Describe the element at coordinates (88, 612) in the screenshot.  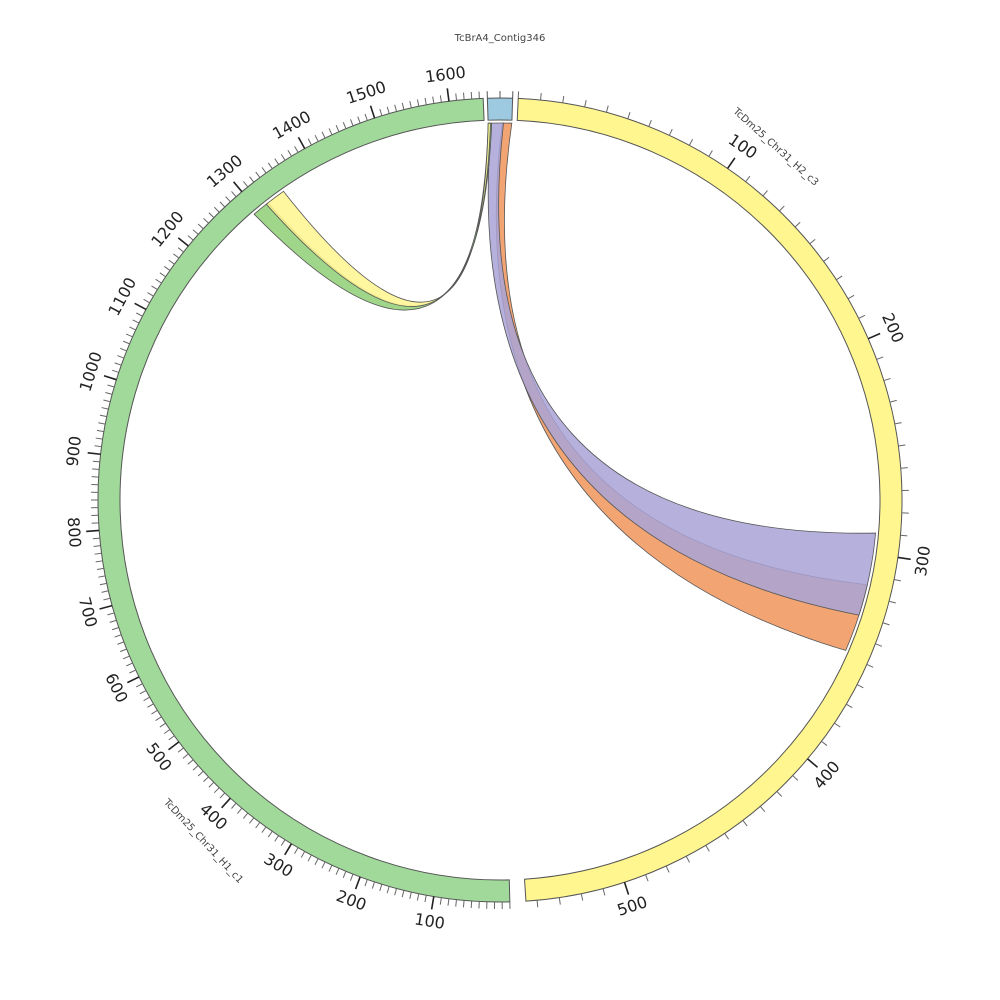
I see `tick-label: 700` at that location.